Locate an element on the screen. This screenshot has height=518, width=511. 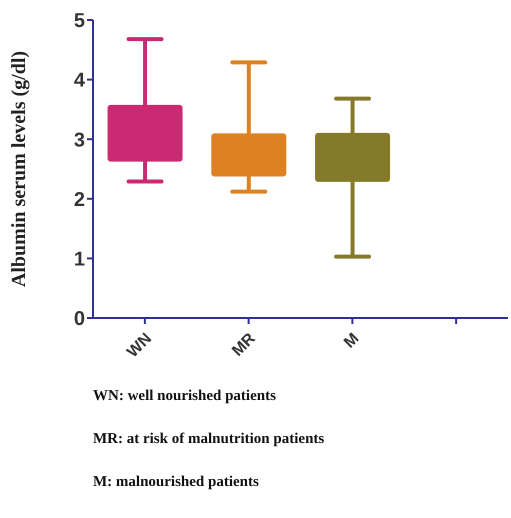
y-tick-label: 2 is located at coordinates (79, 199).